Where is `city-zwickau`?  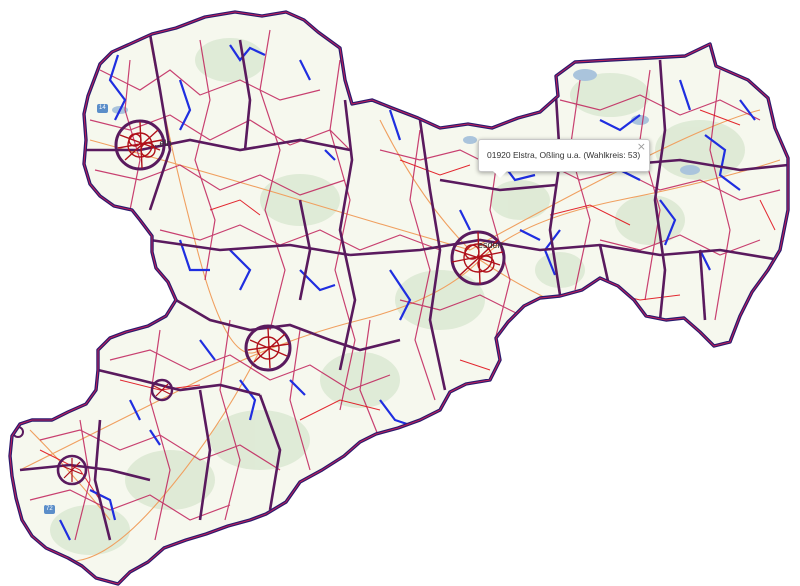 city-zwickau is located at coordinates (162, 390).